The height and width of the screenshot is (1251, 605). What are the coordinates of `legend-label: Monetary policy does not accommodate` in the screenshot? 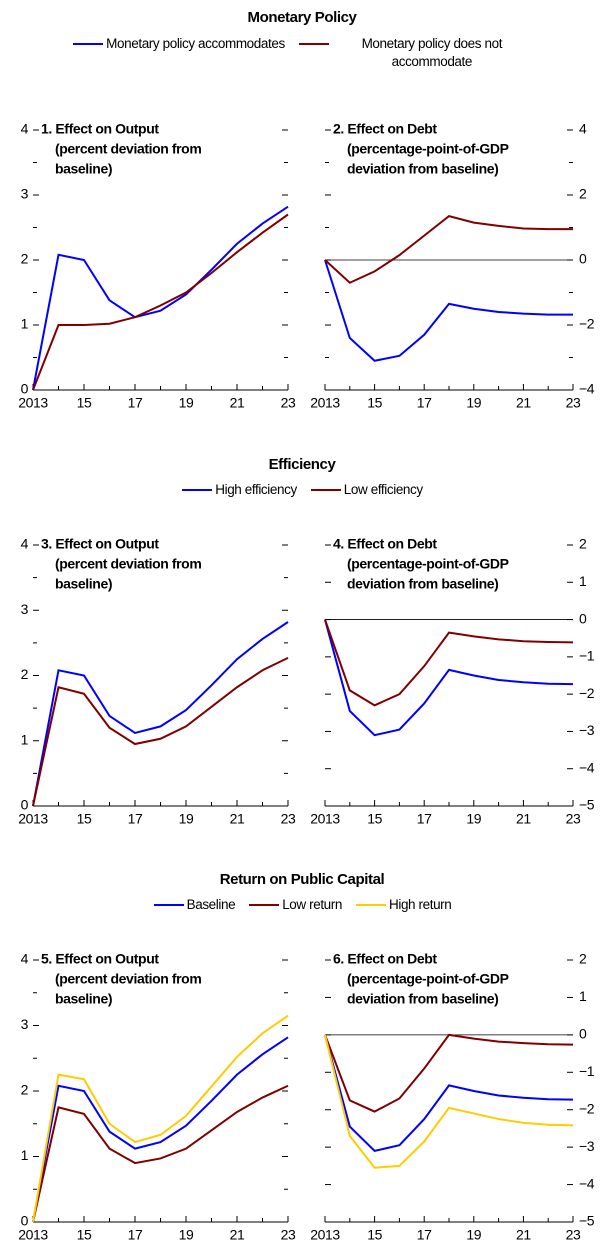 It's located at (432, 52).